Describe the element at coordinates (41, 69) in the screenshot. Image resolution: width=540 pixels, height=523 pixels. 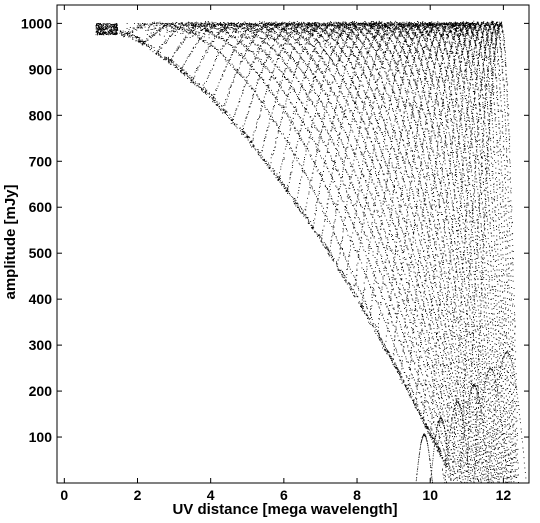
I see `y-tick-label: 900` at that location.